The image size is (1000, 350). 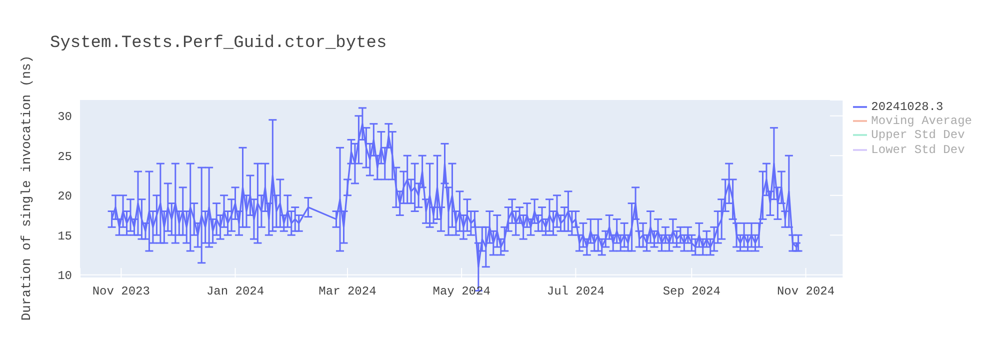 I want to click on y-tick-label: 20, so click(x=65, y=197).